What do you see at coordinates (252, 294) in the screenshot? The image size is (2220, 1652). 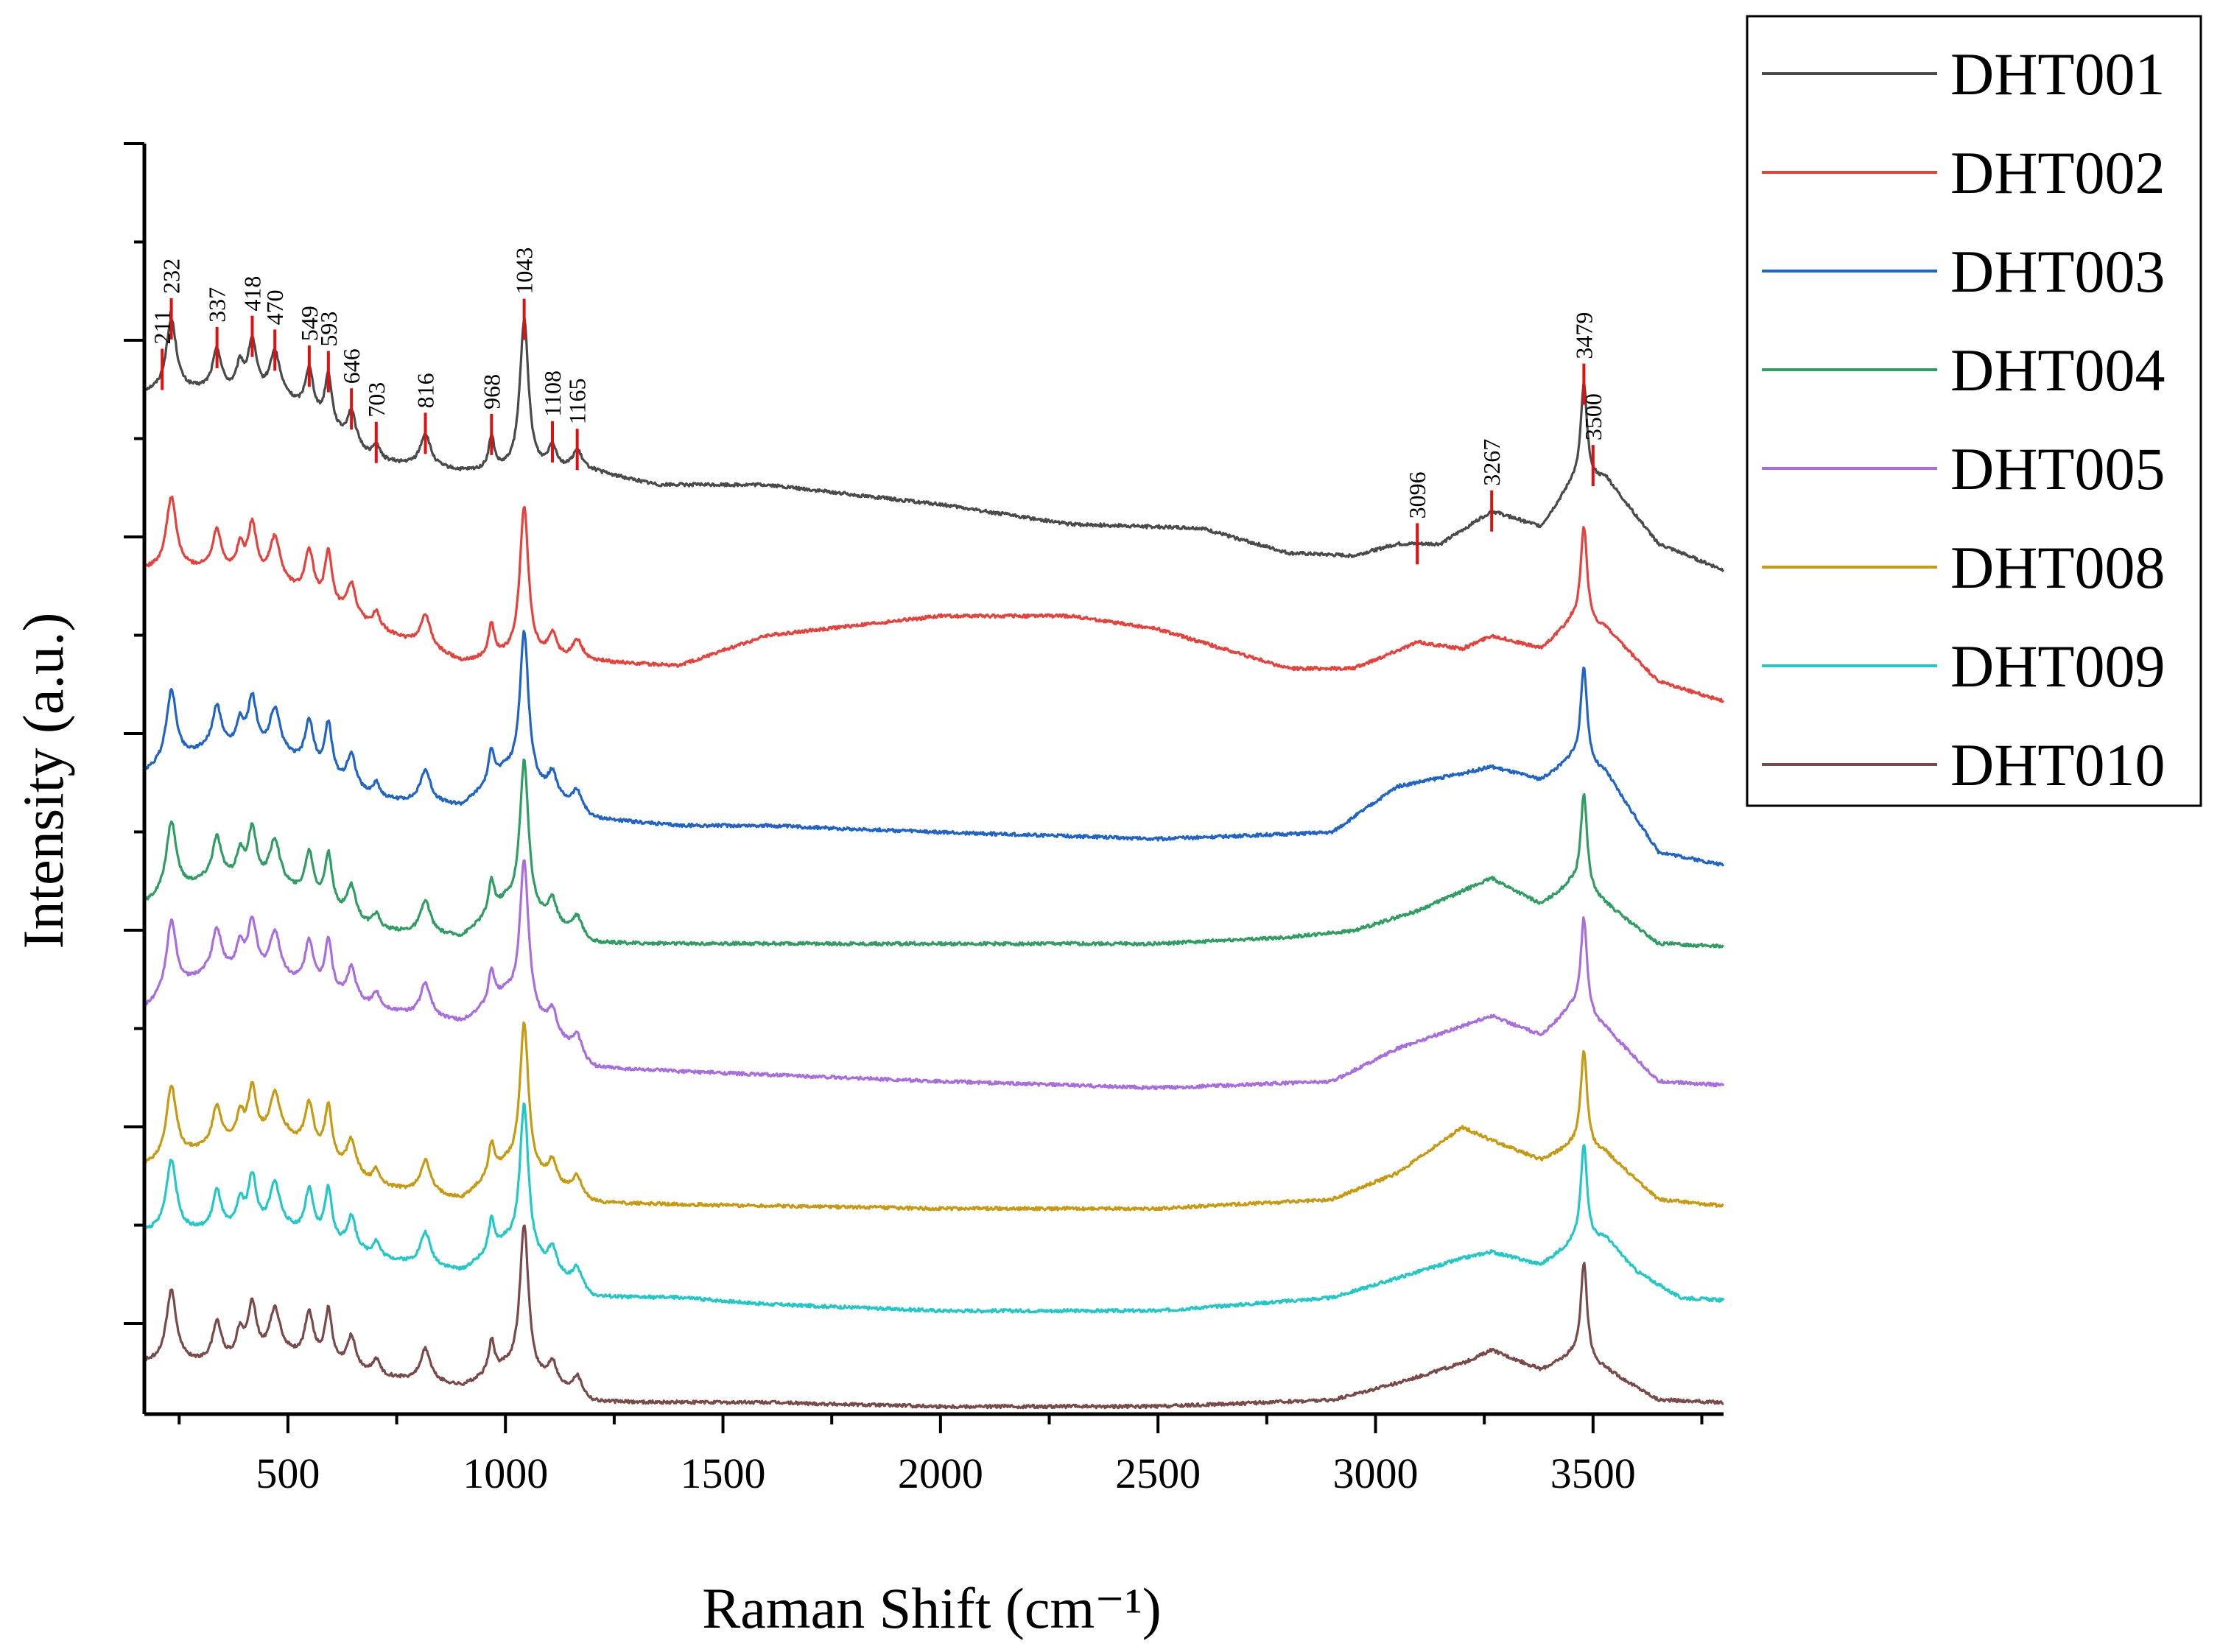 I see `peak-label-418: 418` at bounding box center [252, 294].